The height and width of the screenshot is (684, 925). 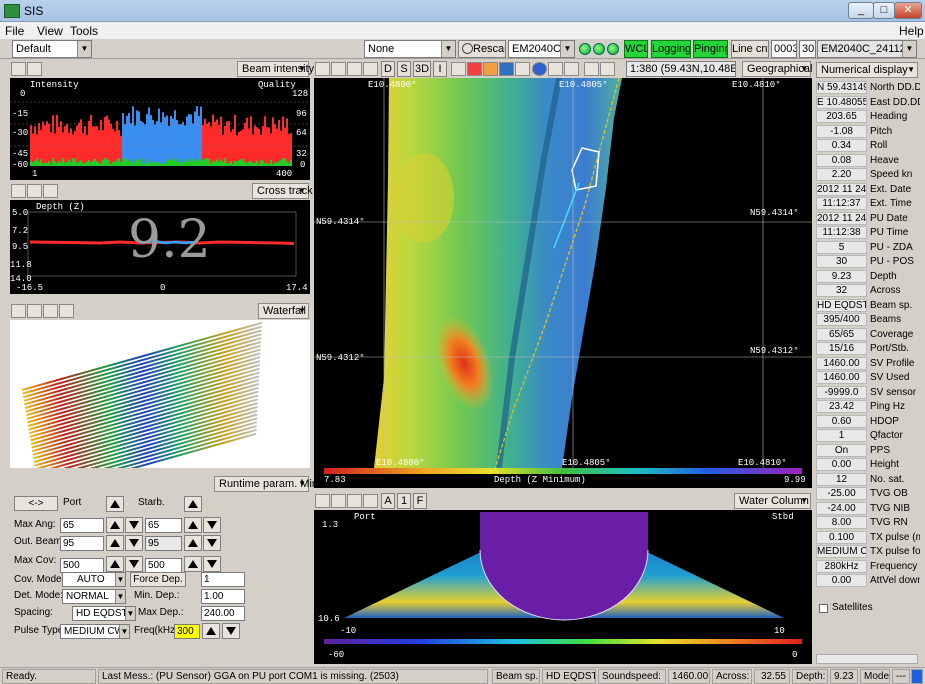 What do you see at coordinates (772, 501) in the screenshot?
I see `water-column-dropdown: Water Column` at bounding box center [772, 501].